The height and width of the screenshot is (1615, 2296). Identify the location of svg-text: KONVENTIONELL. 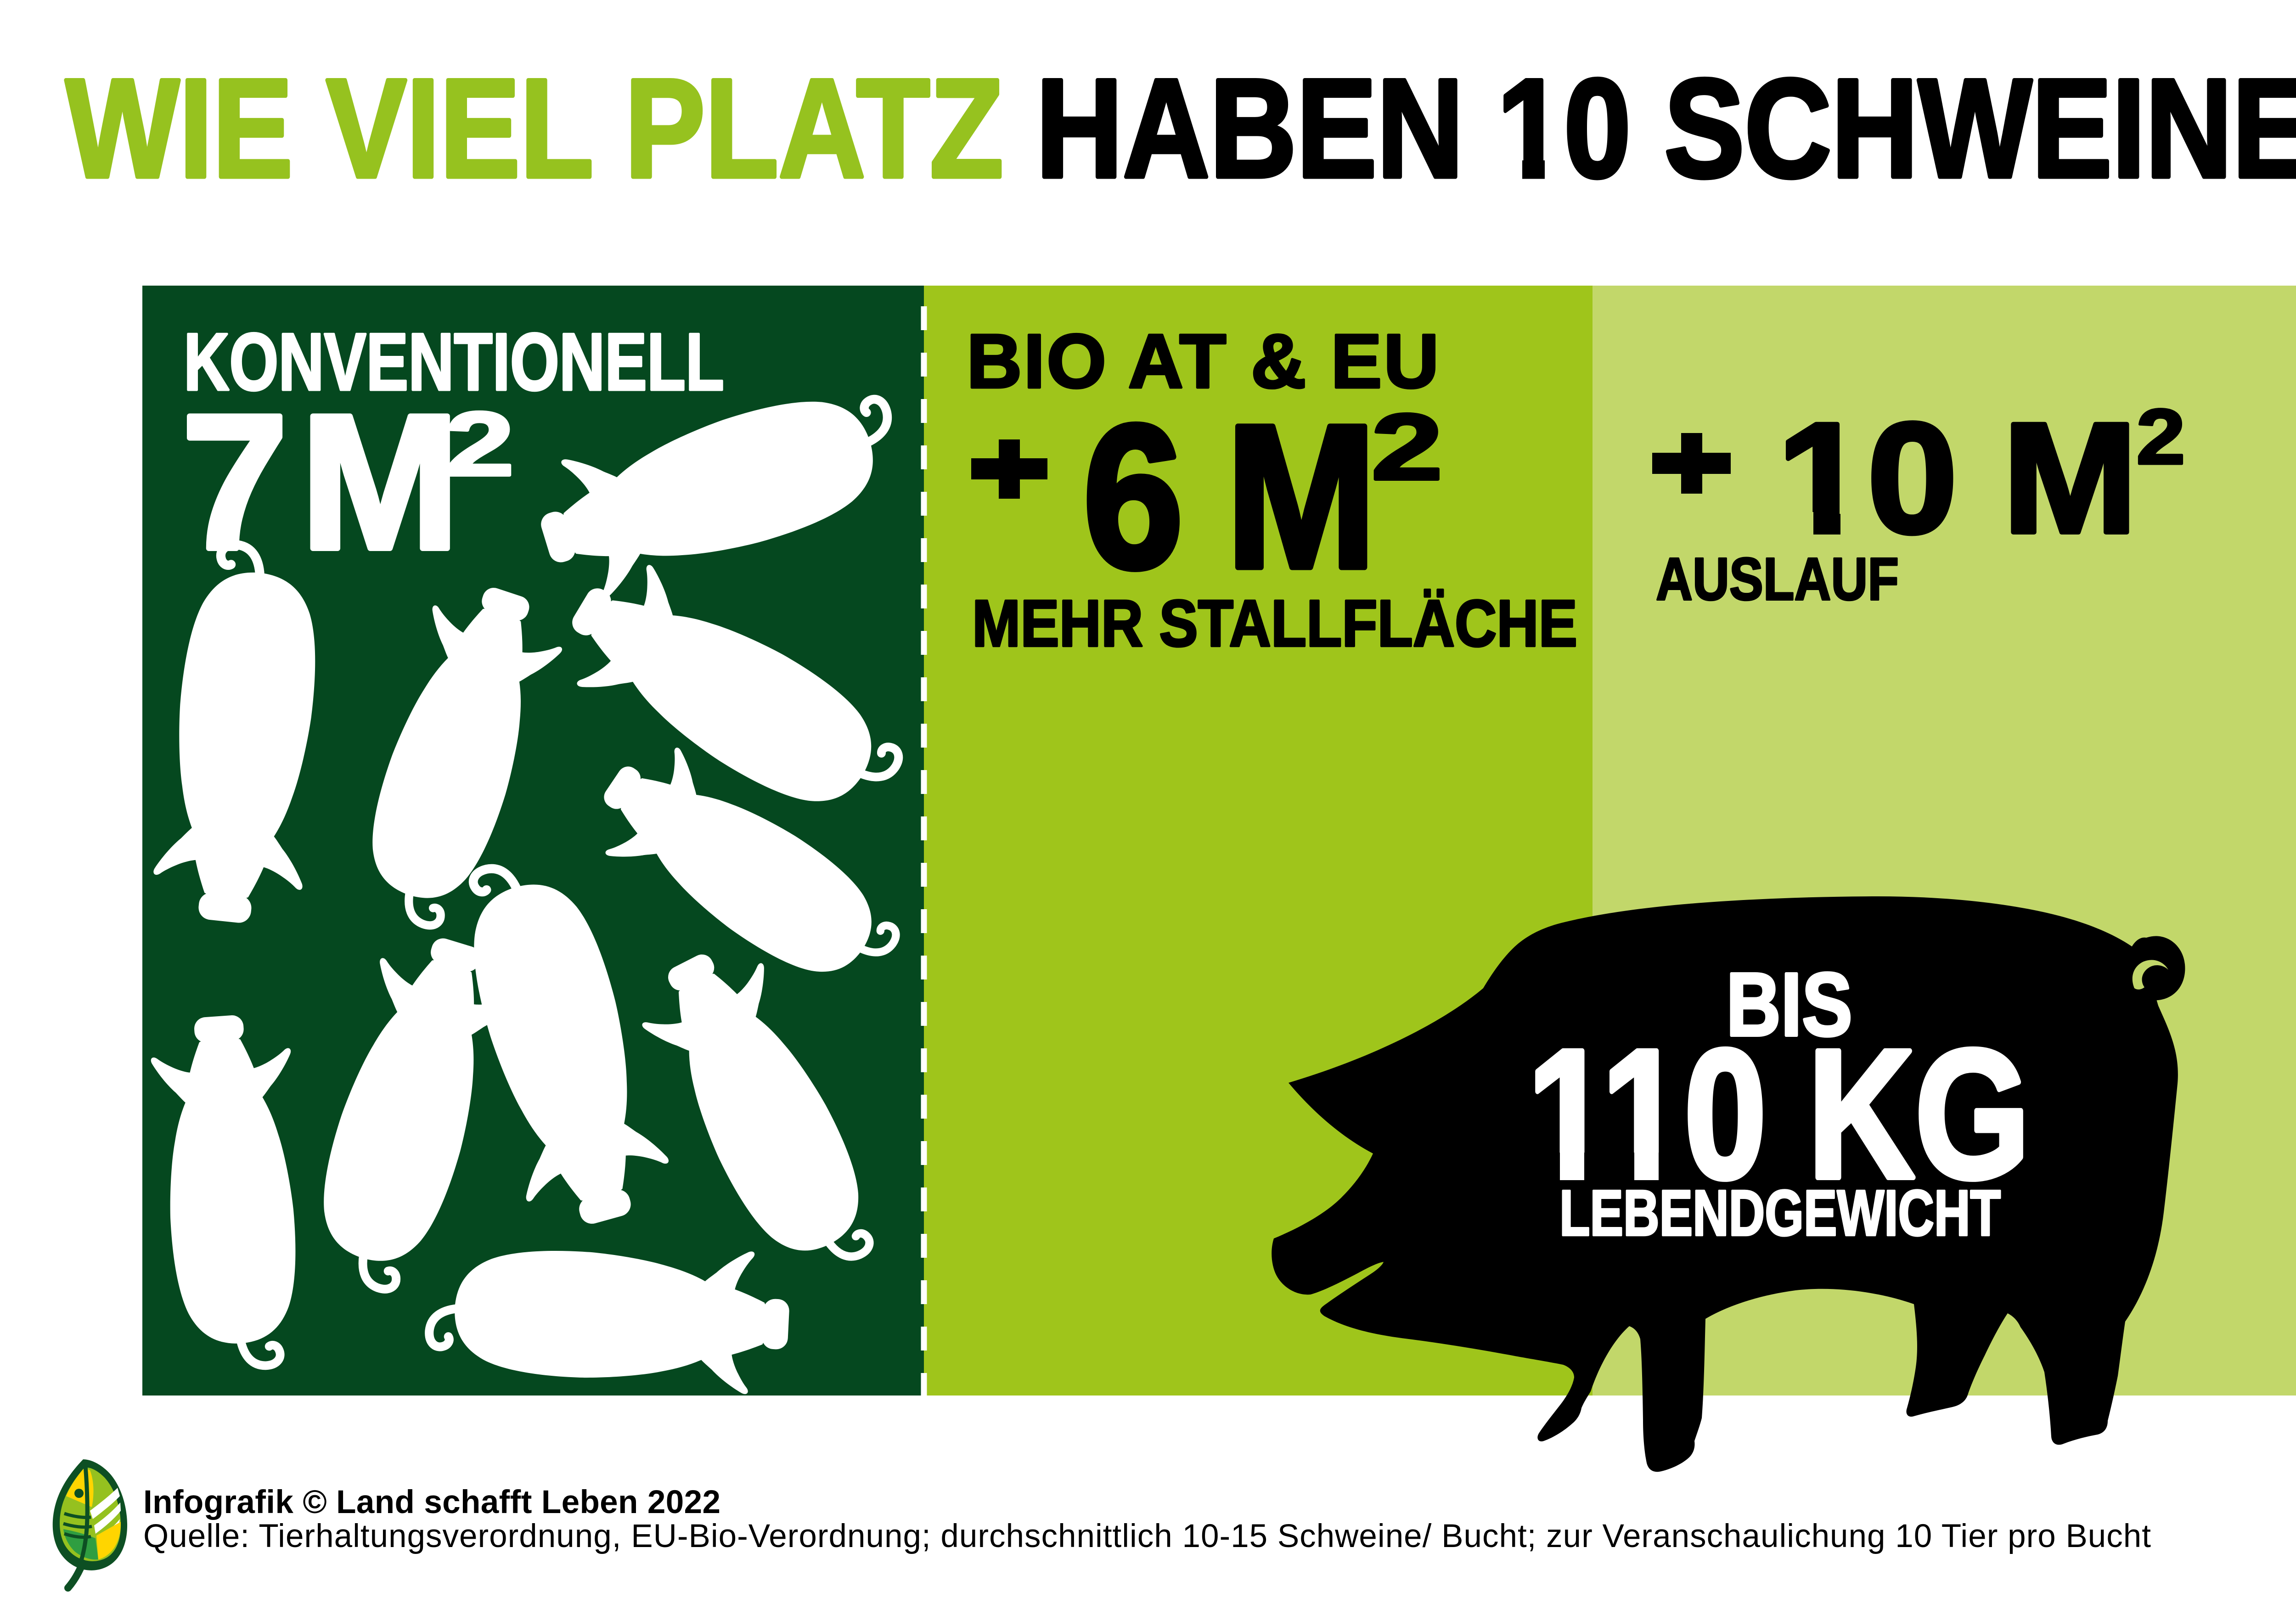
(454, 362).